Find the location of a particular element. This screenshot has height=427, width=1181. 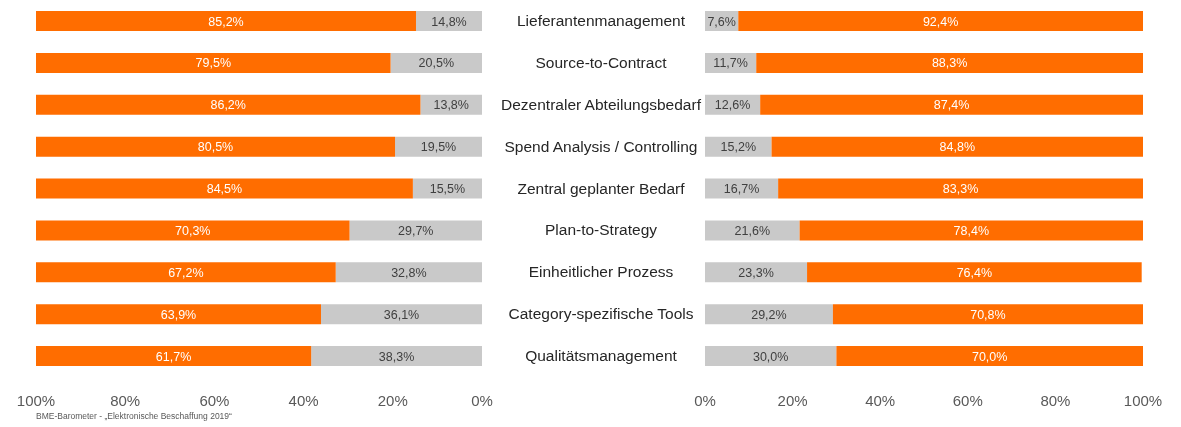

data-label: 15,2% is located at coordinates (738, 147).